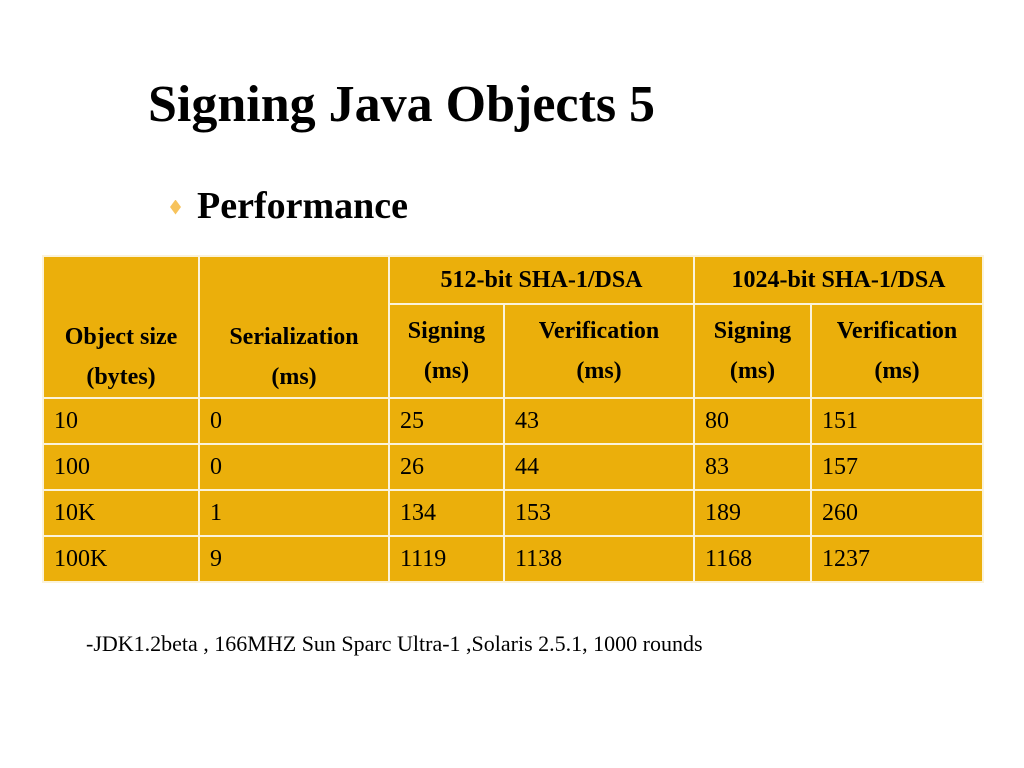  What do you see at coordinates (446, 421) in the screenshot?
I see `cell-512-signing: 25` at bounding box center [446, 421].